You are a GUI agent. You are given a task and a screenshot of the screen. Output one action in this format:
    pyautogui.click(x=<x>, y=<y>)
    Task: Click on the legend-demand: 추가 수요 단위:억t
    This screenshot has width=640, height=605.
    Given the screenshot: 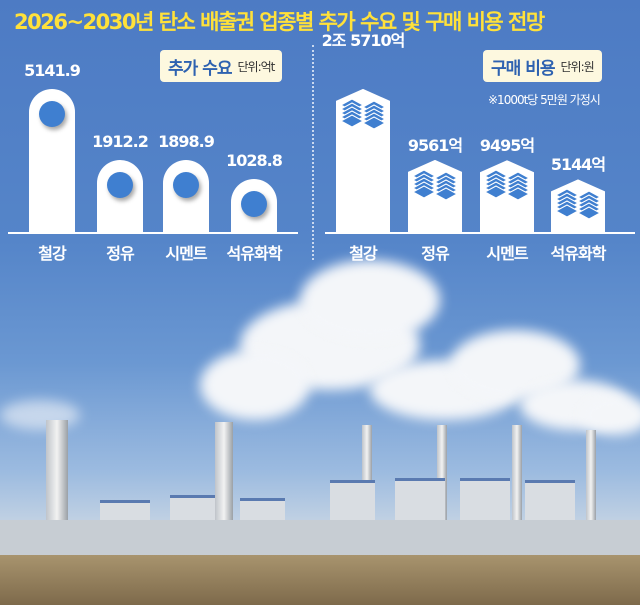 What is the action you would take?
    pyautogui.click(x=221, y=66)
    